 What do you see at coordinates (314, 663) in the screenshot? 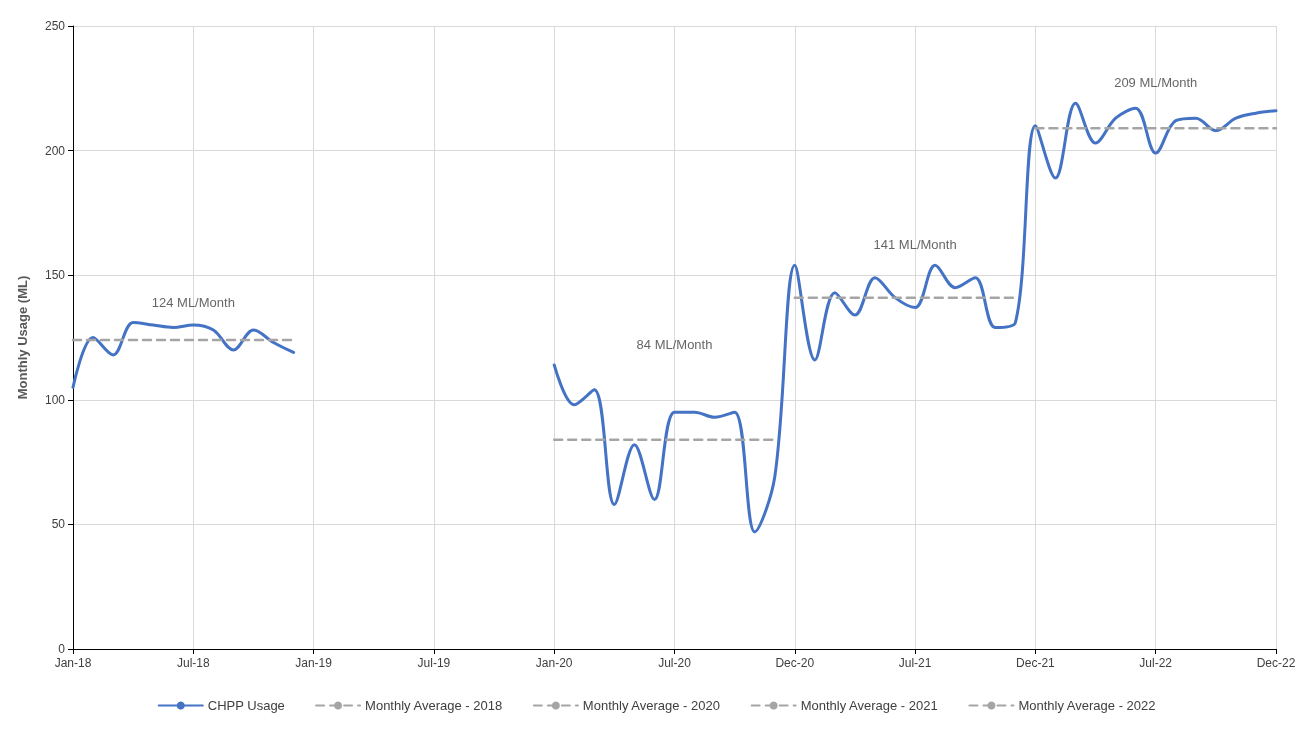
I see `x-tick-label: Jan-19` at bounding box center [314, 663].